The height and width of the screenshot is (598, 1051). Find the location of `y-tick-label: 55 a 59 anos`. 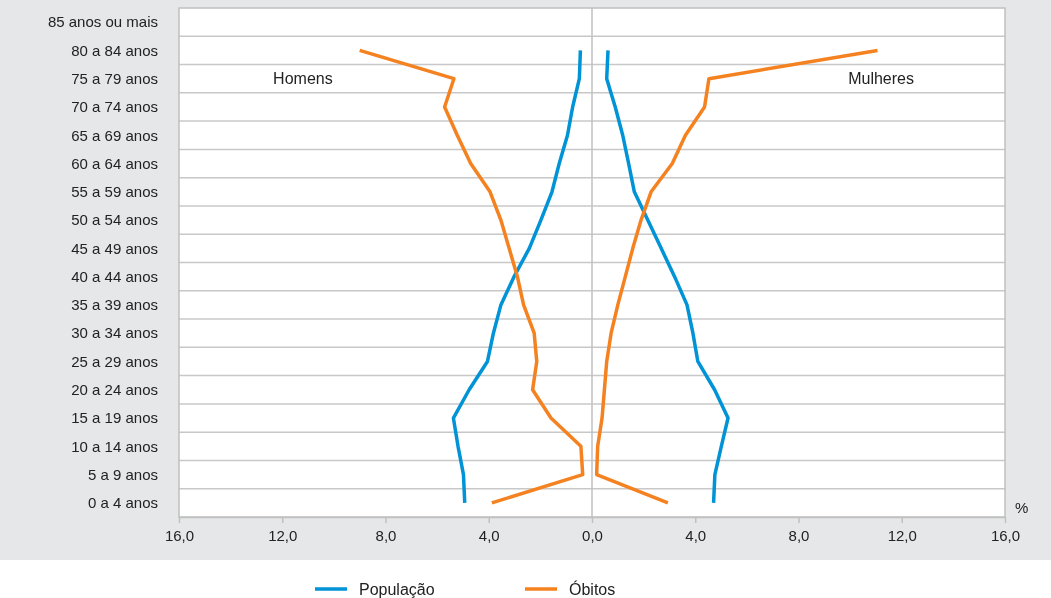

y-tick-label: 55 a 59 anos is located at coordinates (114, 192).